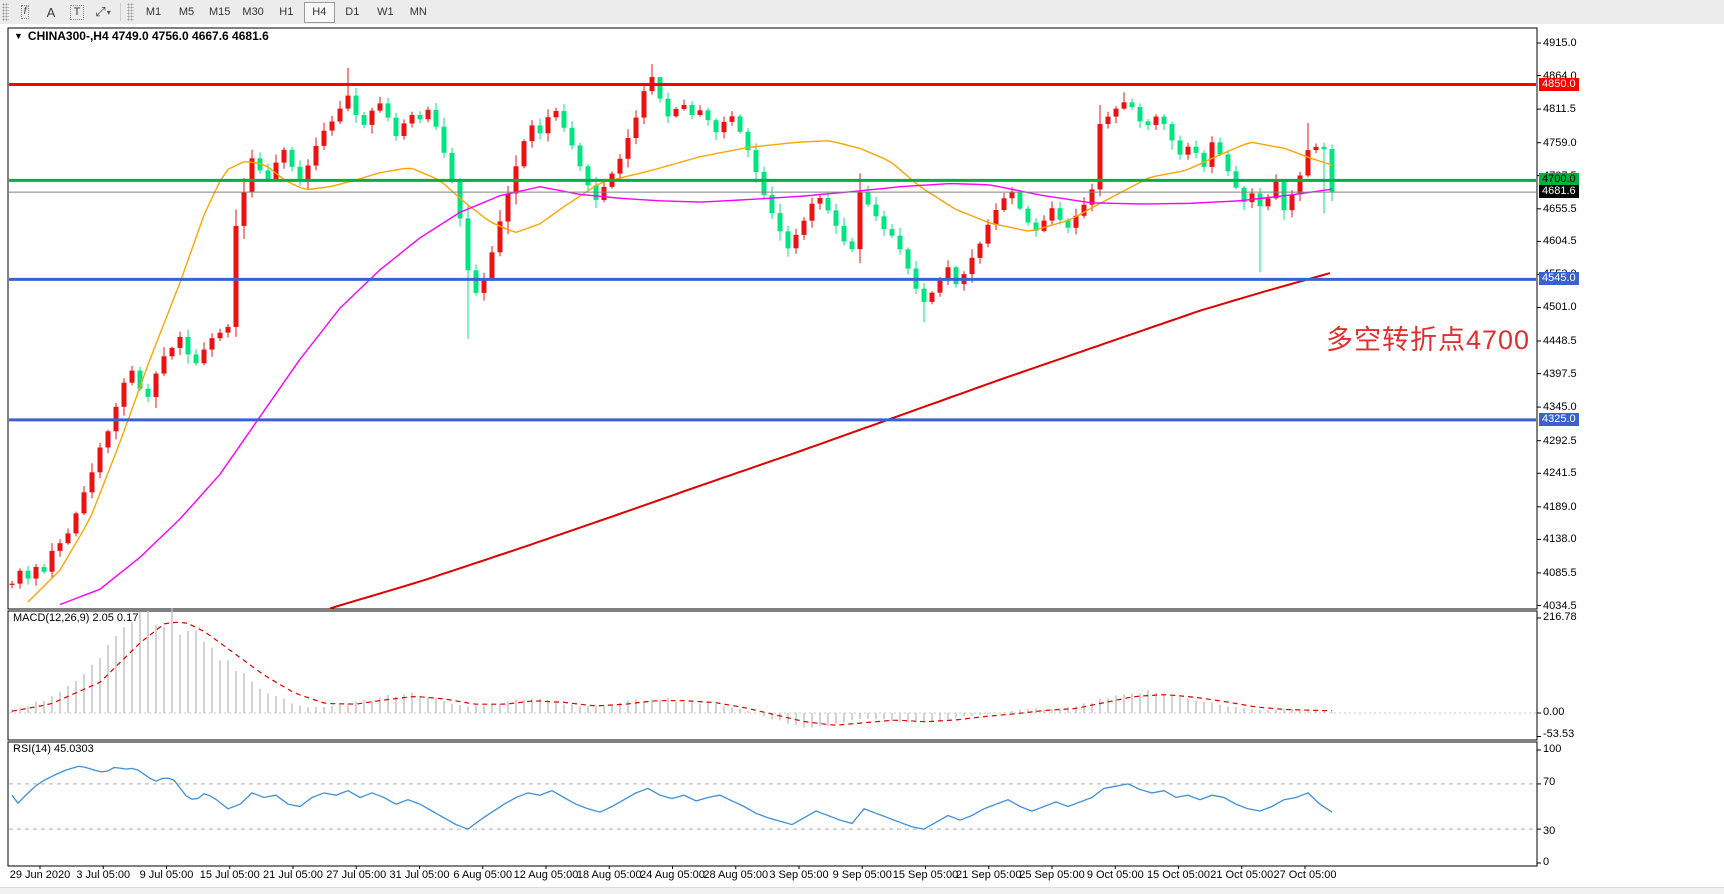 This screenshot has height=894, width=1724. Describe the element at coordinates (1559, 734) in the screenshot. I see `macd-min-label: -53.53` at that location.